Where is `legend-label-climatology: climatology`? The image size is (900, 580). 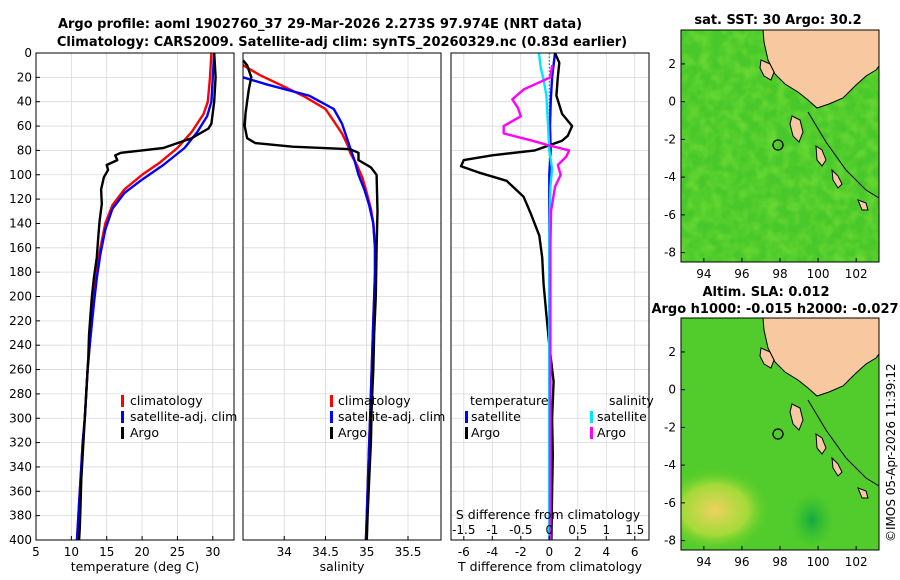 legend-label-climatology: climatology is located at coordinates (374, 400).